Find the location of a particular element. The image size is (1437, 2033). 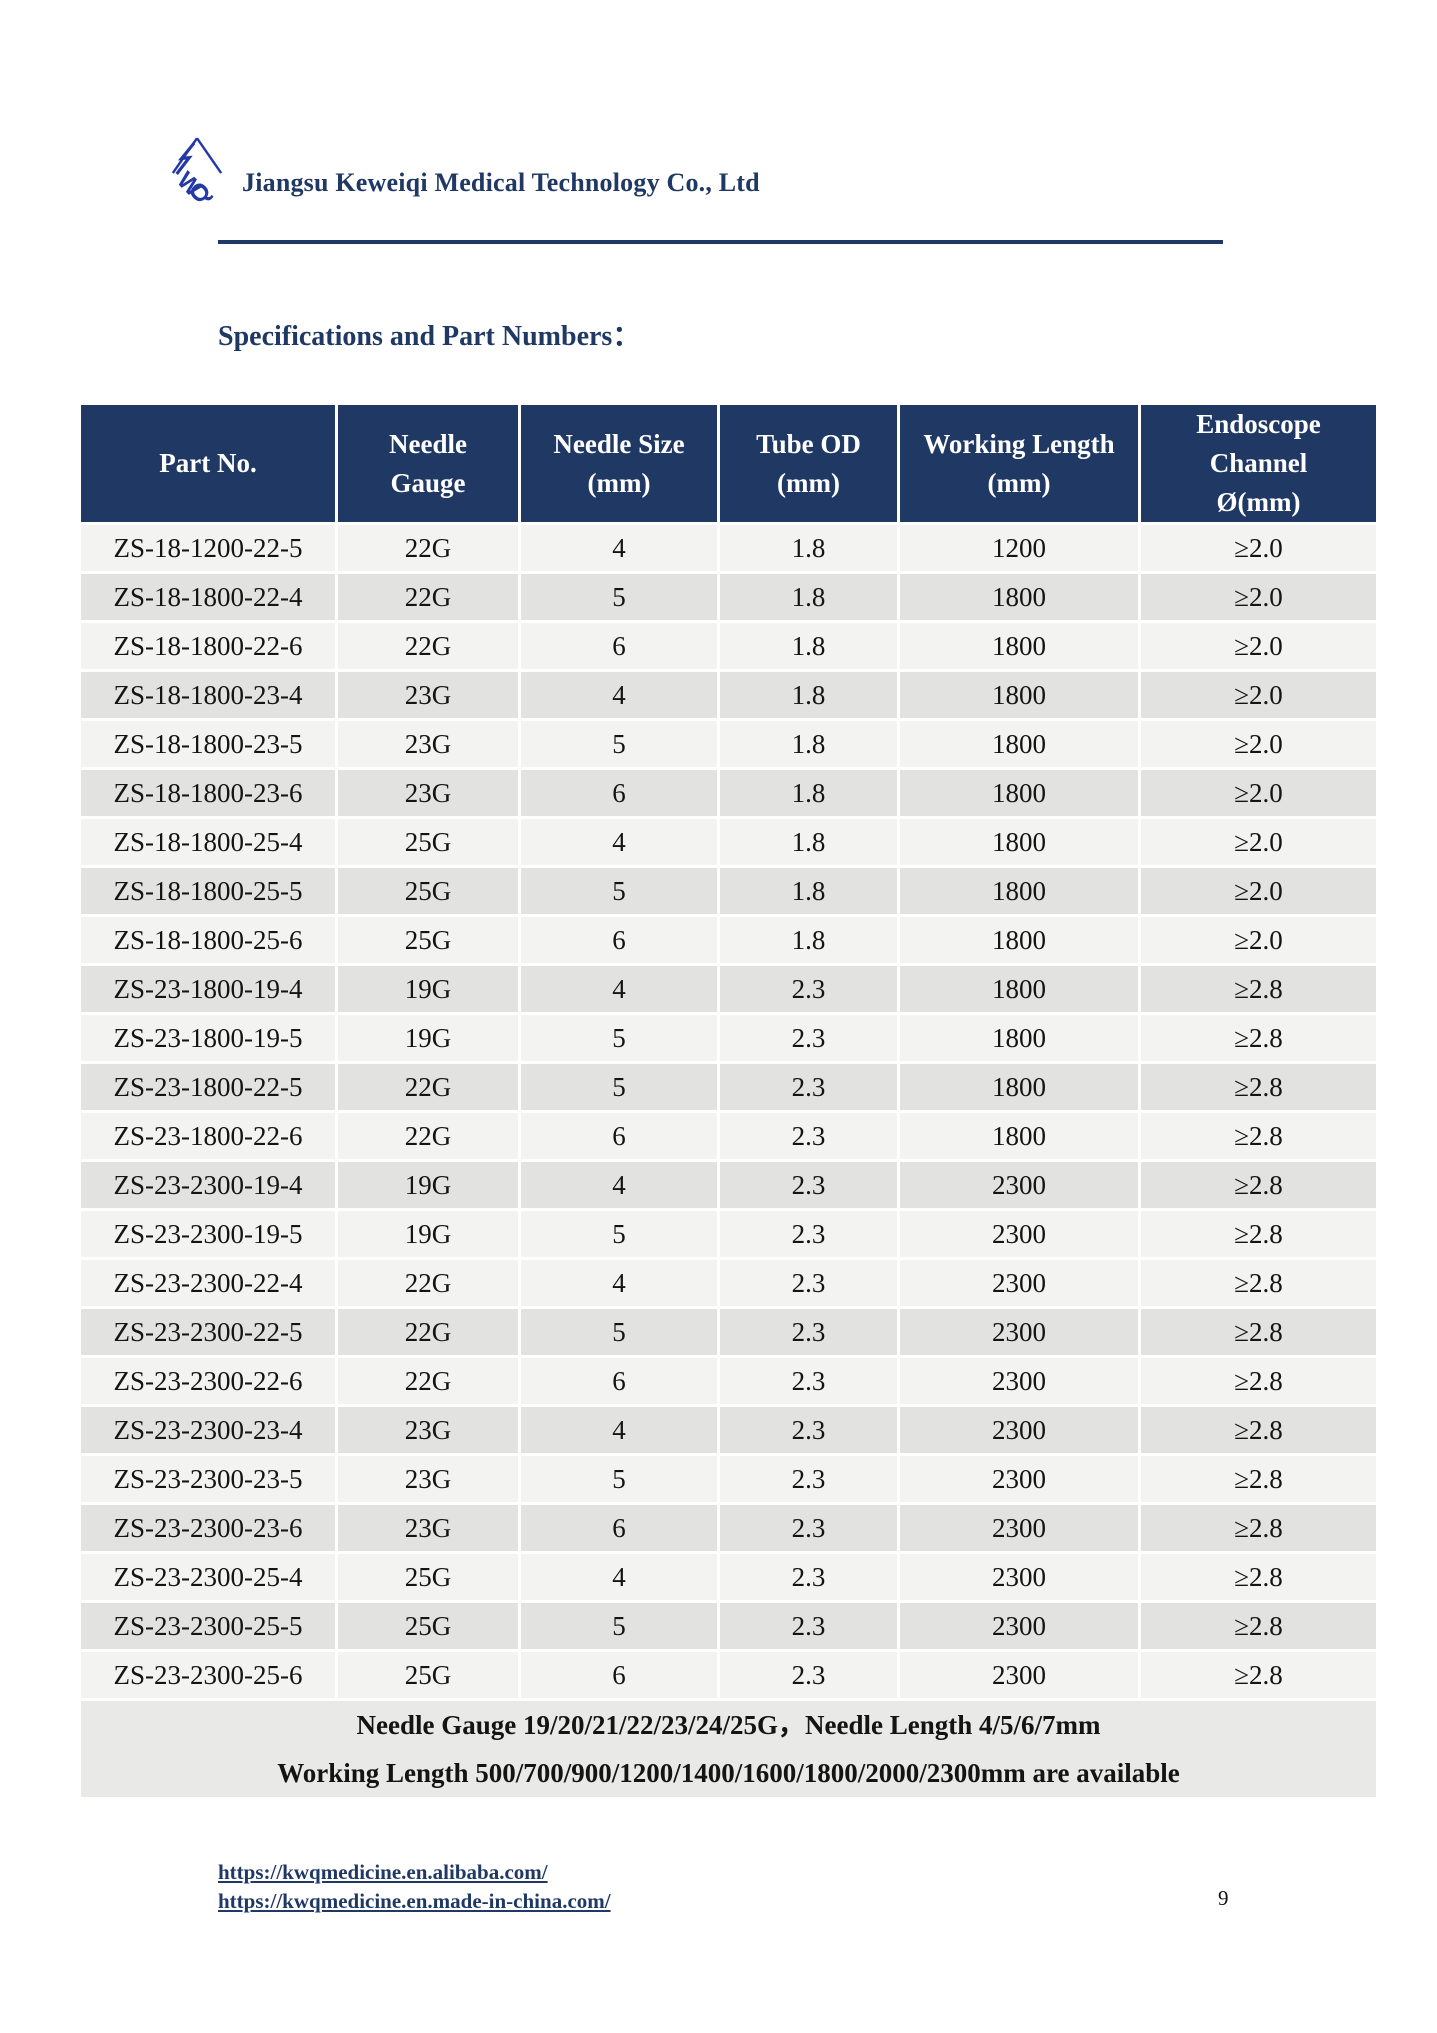

company-logo-icon: W Q is located at coordinates (197, 174).